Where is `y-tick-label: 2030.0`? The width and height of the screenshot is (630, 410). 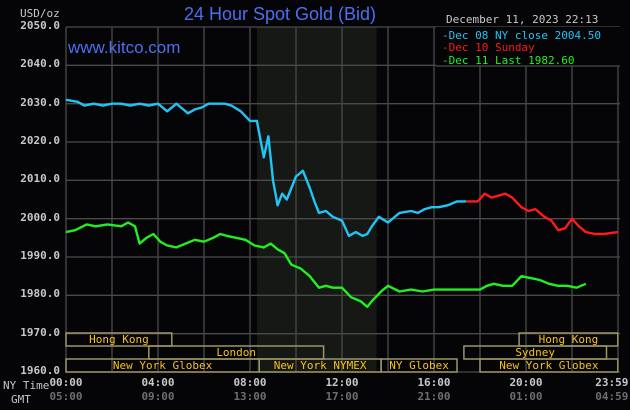
y-tick-label: 2030.0 is located at coordinates (40, 102).